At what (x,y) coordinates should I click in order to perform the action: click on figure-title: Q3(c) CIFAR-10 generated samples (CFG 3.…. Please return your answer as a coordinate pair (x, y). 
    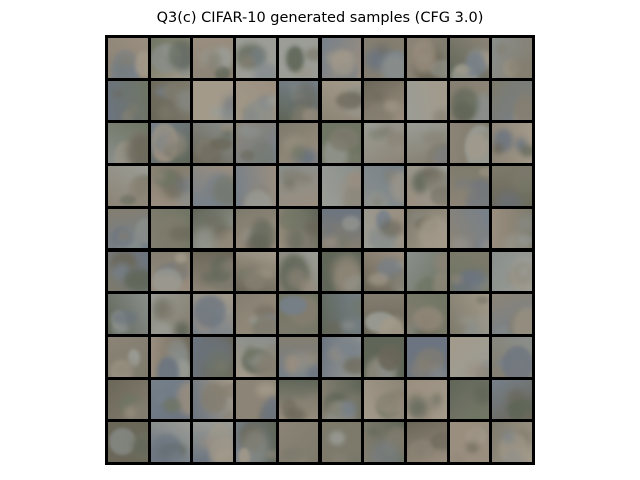
    Looking at the image, I should click on (320, 18).